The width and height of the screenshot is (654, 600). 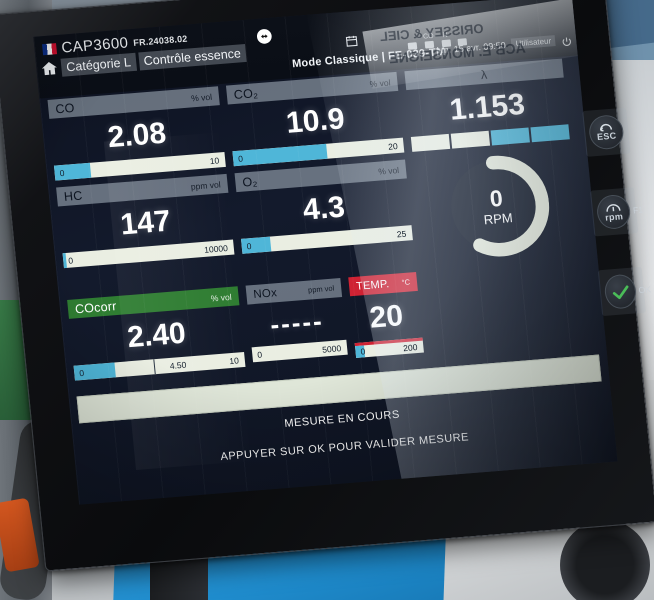 What do you see at coordinates (155, 367) in the screenshot?
I see `bar-limit-divider` at bounding box center [155, 367].